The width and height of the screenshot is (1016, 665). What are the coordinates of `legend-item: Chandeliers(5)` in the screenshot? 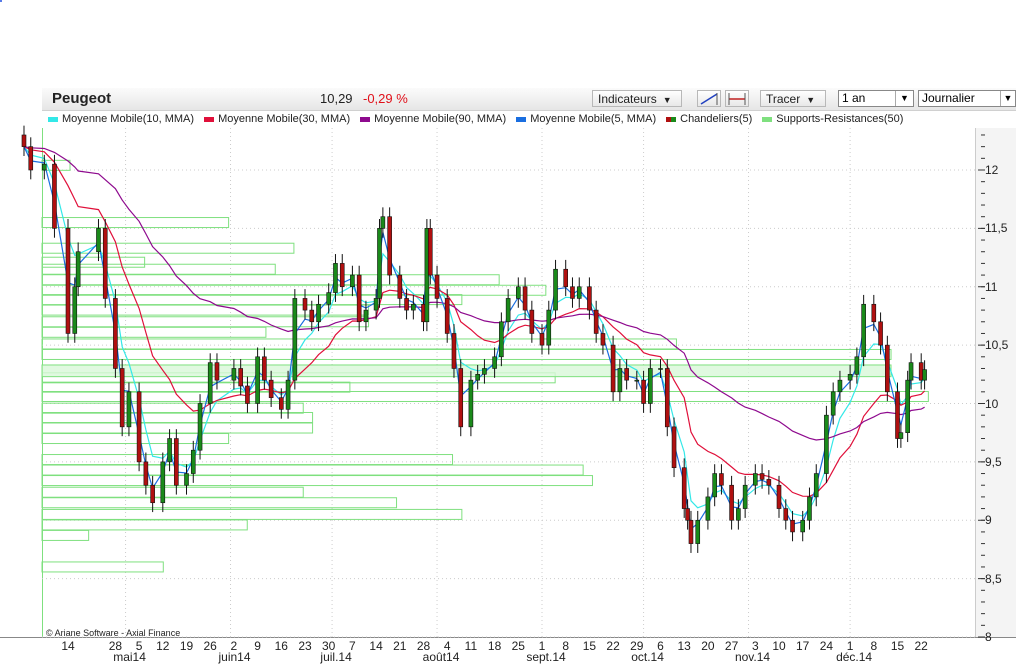 It's located at (709, 119).